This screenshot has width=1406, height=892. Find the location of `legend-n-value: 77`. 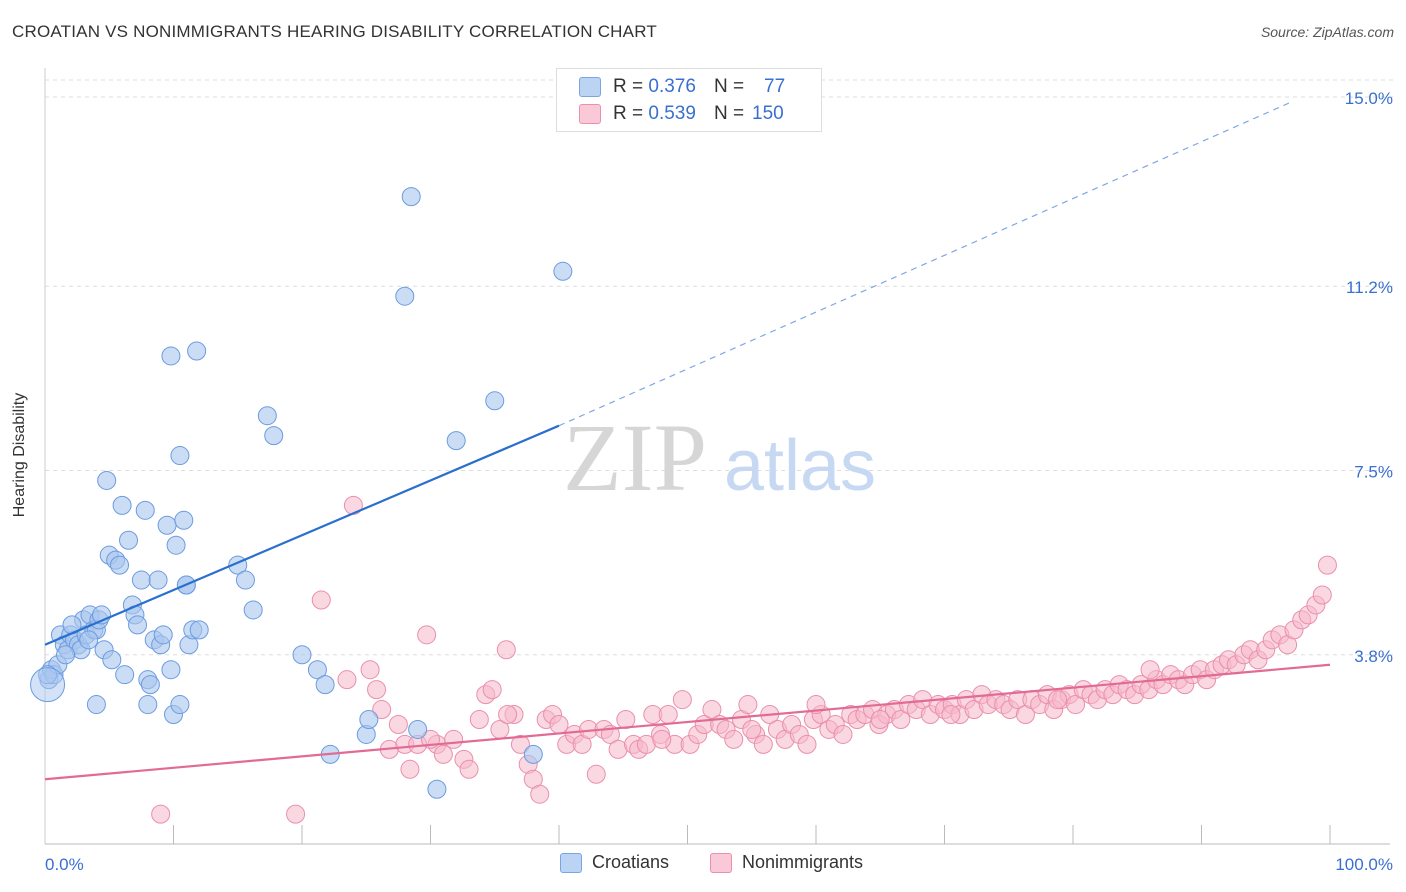

legend-n-value: 77 is located at coordinates (775, 86).